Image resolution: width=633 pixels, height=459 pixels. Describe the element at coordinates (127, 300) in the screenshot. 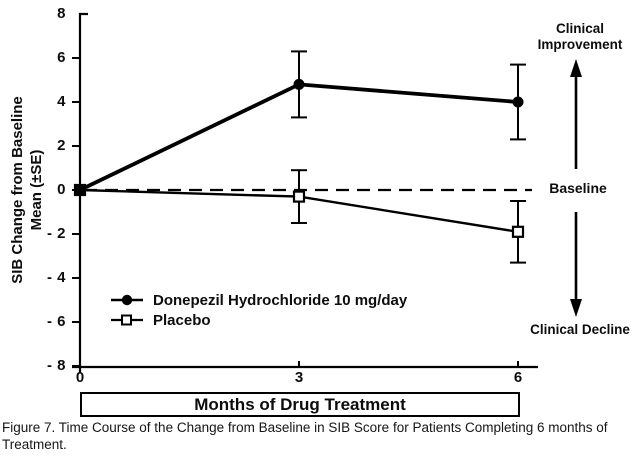

I see `filled-circle-marker-icon` at that location.